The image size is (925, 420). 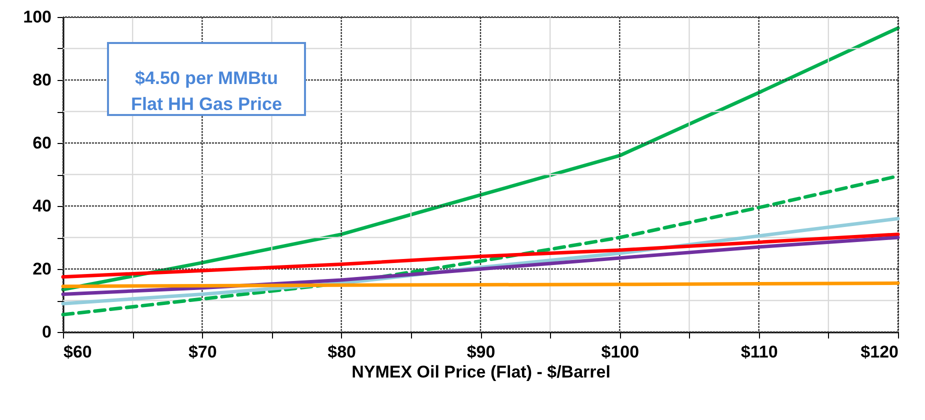 I want to click on x-tick-label: $120, so click(x=879, y=352).